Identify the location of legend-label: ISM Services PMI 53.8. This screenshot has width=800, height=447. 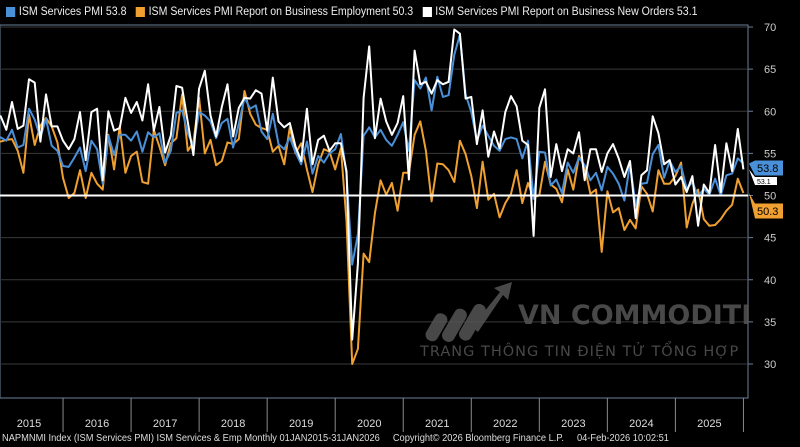
(72, 12).